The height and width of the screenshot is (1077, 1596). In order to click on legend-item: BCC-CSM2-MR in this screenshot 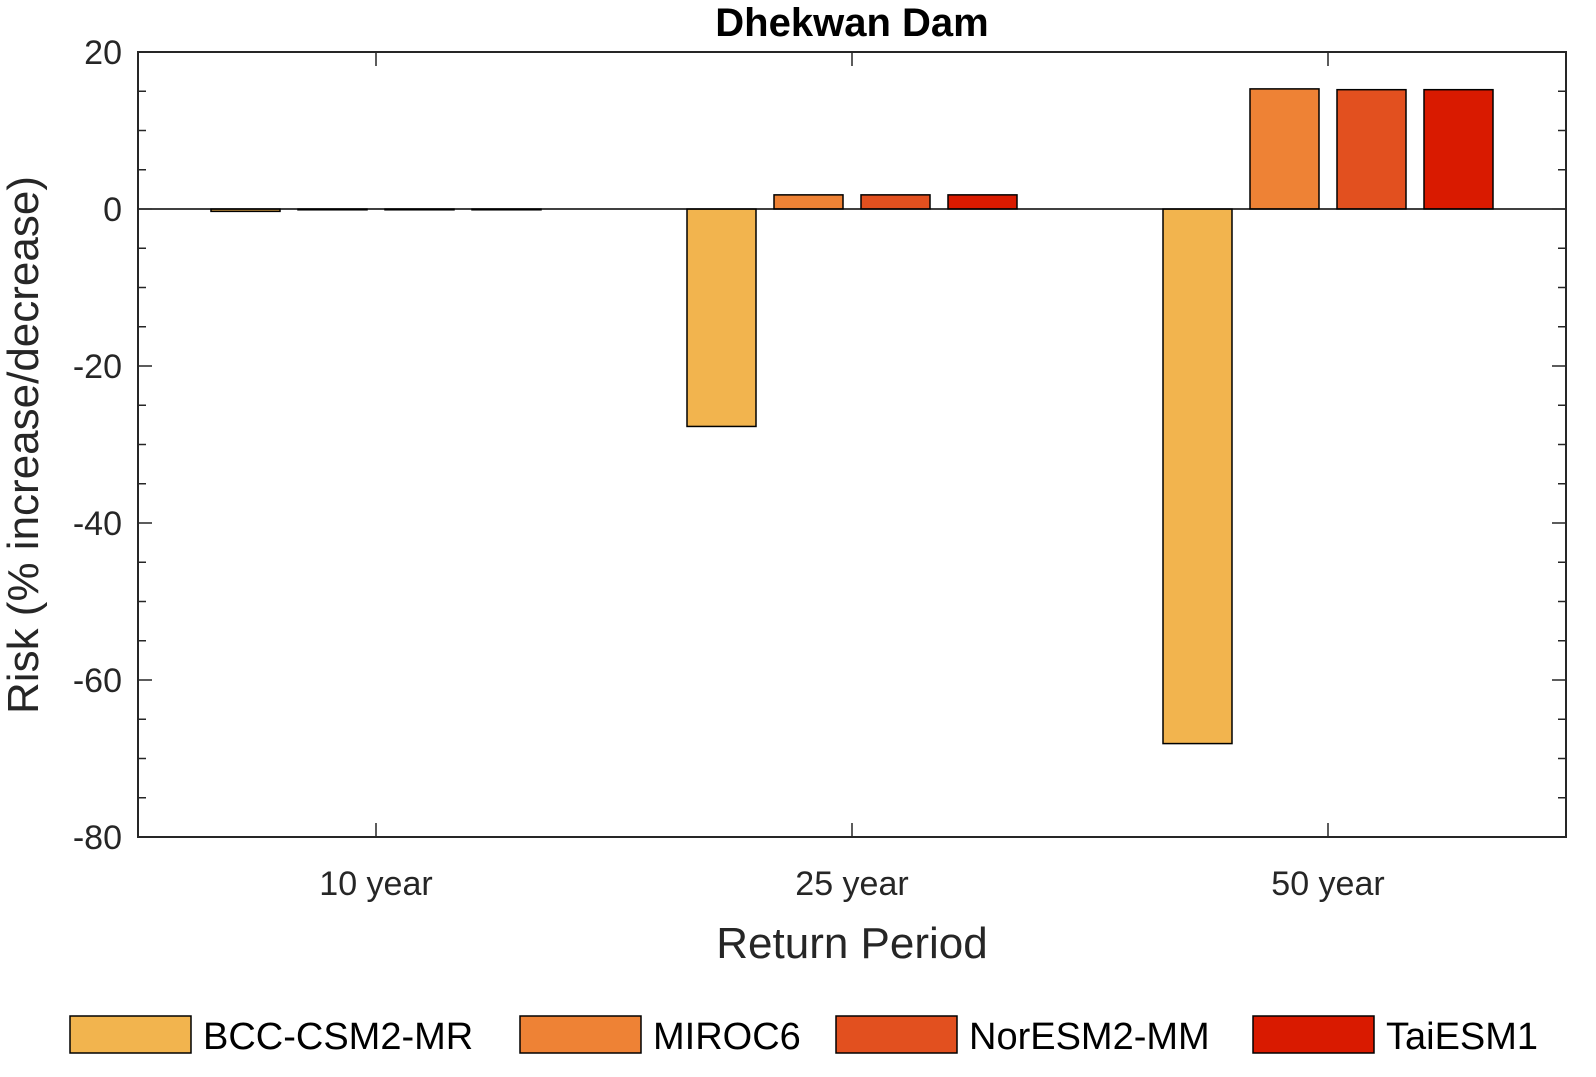, I will do `click(271, 1036)`.